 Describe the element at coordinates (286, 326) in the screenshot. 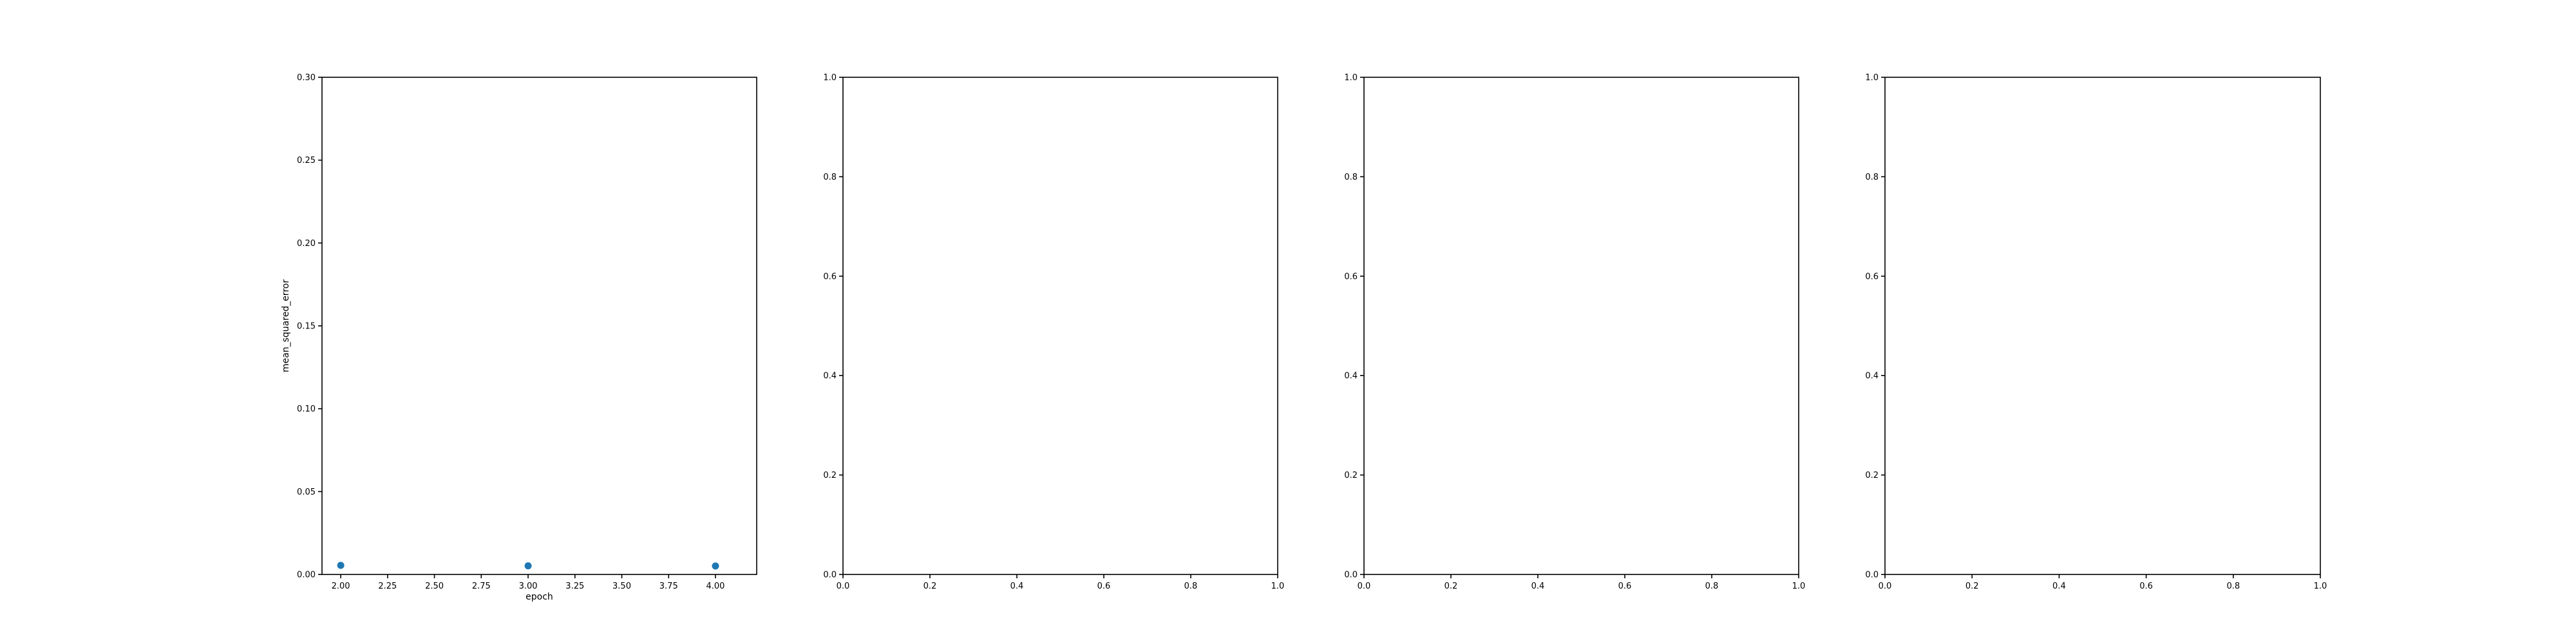

I see `y-axis-label: mean_squared_error` at that location.